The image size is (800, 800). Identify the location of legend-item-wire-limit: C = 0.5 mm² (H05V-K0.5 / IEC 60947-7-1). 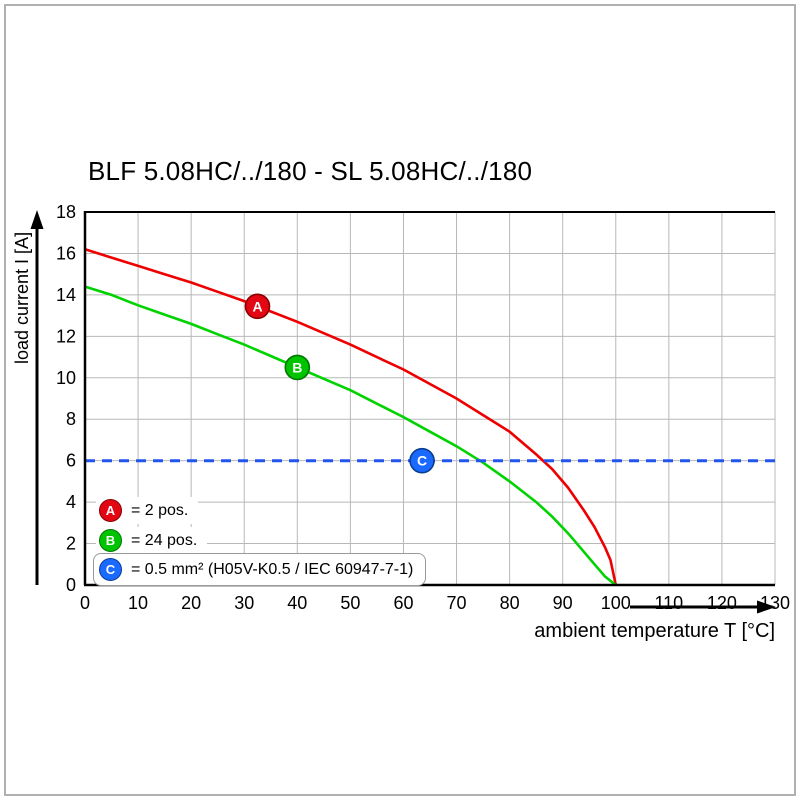
(260, 569).